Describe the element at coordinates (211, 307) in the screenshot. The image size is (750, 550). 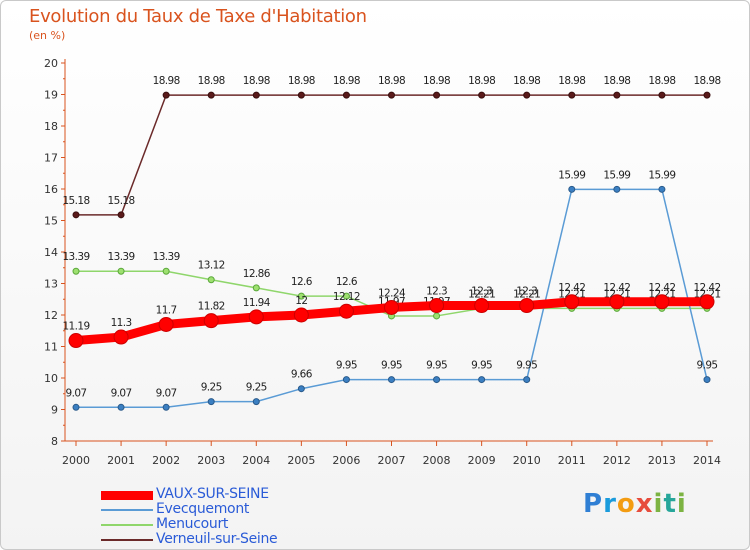
I see `data-label-vaux-sur-seine: 11.82` at that location.